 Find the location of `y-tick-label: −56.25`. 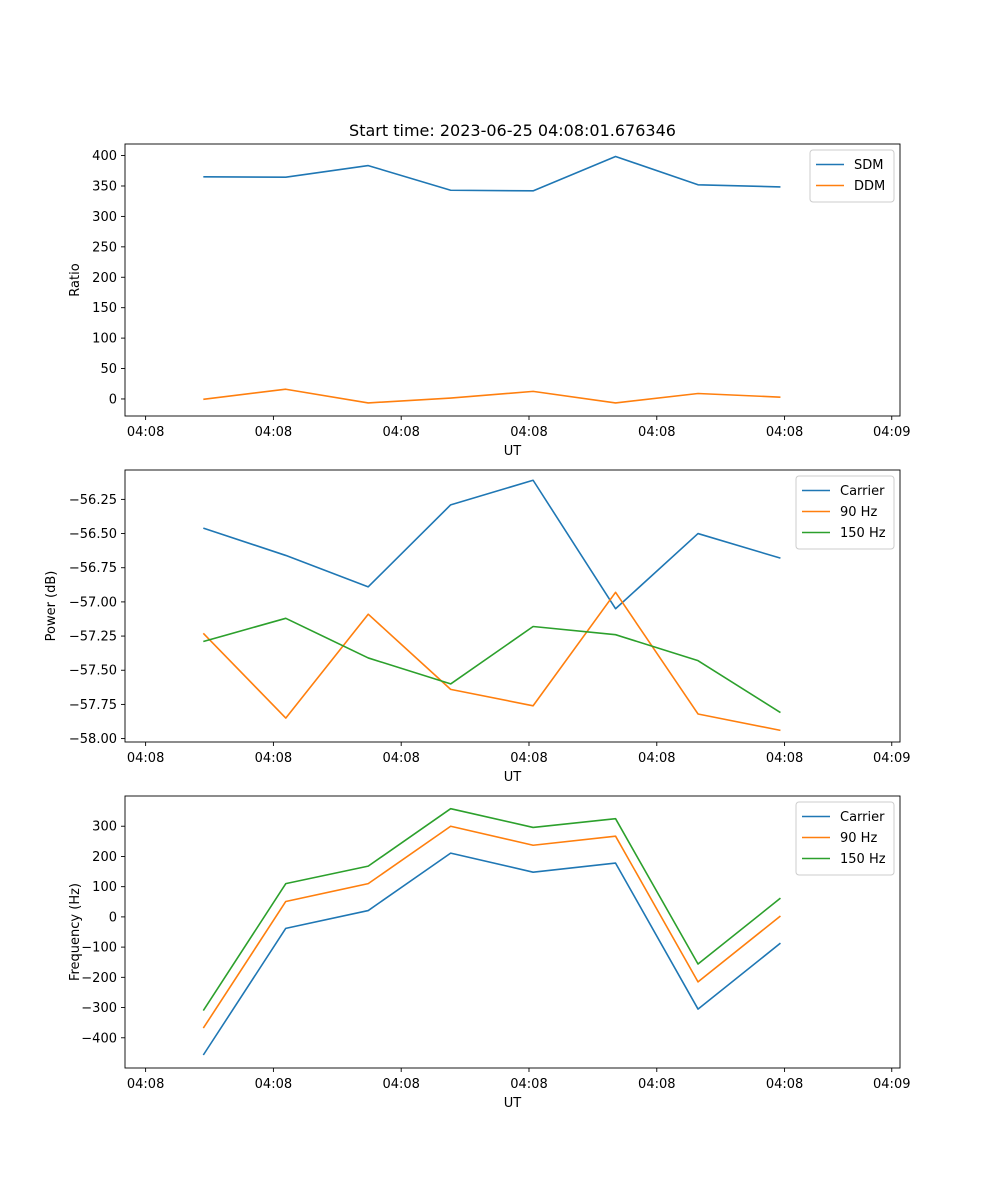

y-tick-label: −56.25 is located at coordinates (93, 500).